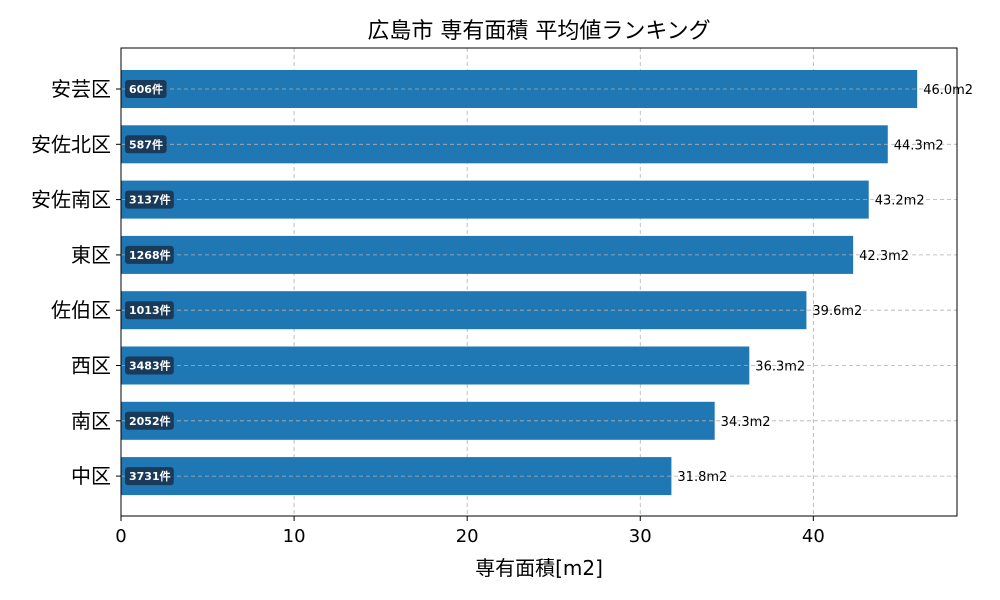 Image resolution: width=1000 pixels, height=600 pixels. Describe the element at coordinates (294, 536) in the screenshot. I see `x-tick-label: 10` at that location.